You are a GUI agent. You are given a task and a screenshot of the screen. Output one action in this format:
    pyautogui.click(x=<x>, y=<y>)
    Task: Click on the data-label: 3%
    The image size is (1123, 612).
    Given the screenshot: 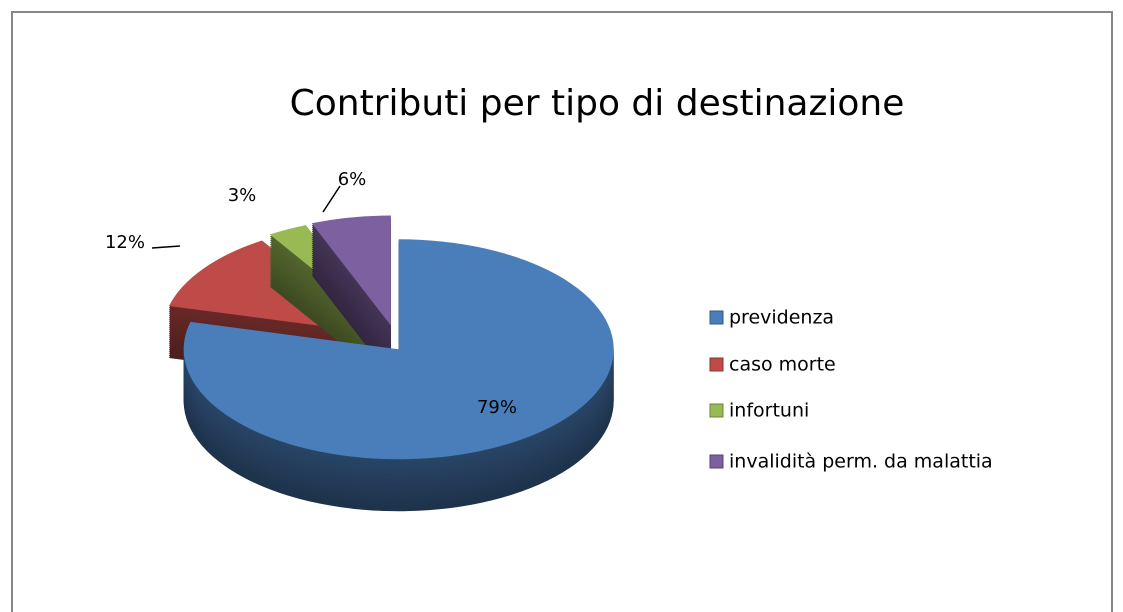 What is the action you would take?
    pyautogui.click(x=242, y=195)
    